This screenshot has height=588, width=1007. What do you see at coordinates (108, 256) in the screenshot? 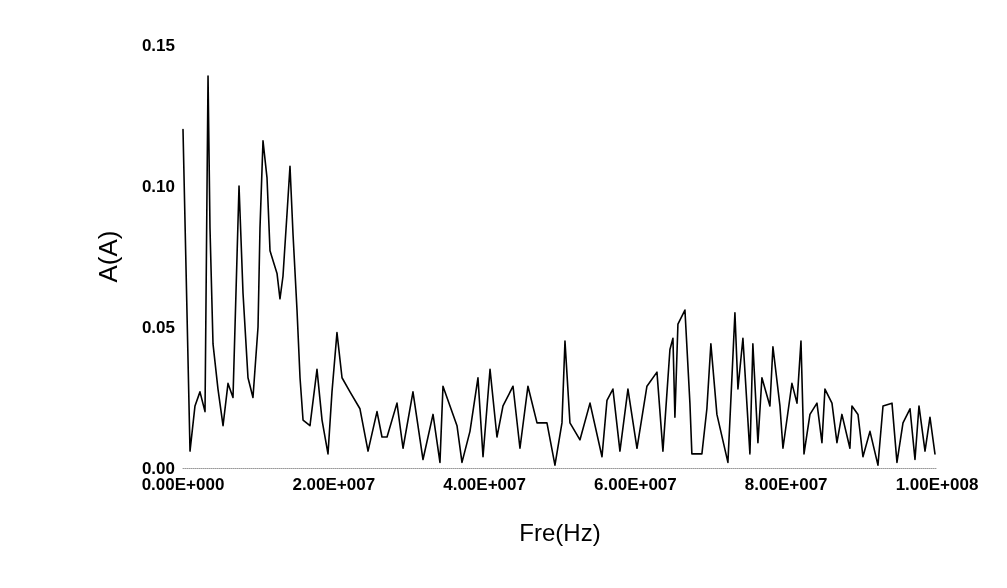
I see `y-axis-title: A(A)` at bounding box center [108, 256].